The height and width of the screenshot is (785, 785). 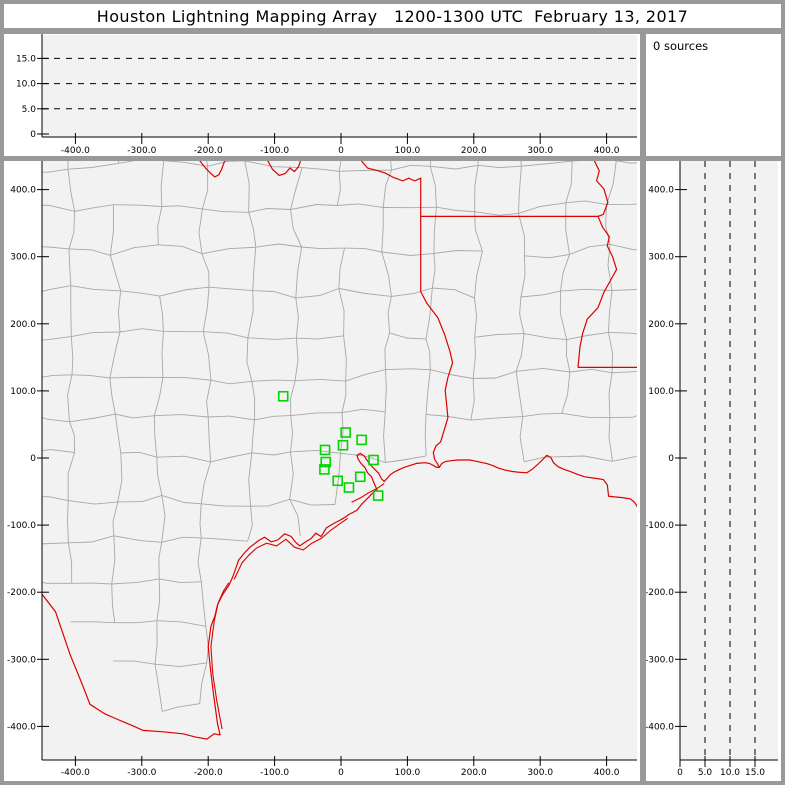 What do you see at coordinates (220, 656) in the screenshot?
I see `padre-island` at bounding box center [220, 656].